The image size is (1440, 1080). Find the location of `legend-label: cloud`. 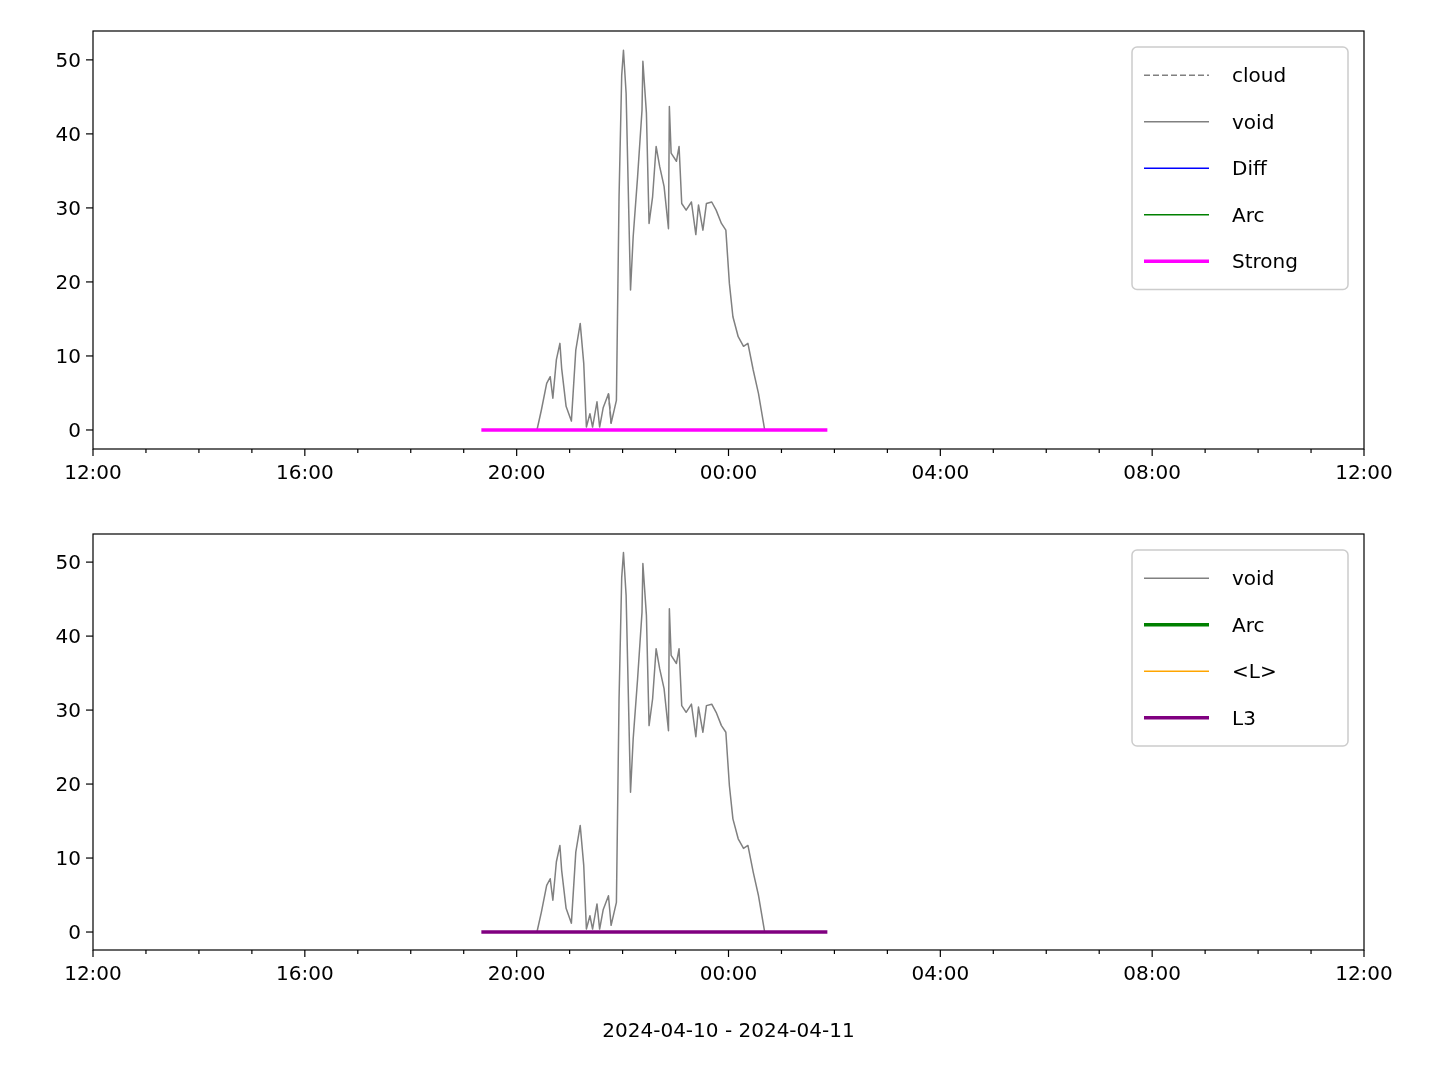

legend-label: cloud is located at coordinates (1259, 75).